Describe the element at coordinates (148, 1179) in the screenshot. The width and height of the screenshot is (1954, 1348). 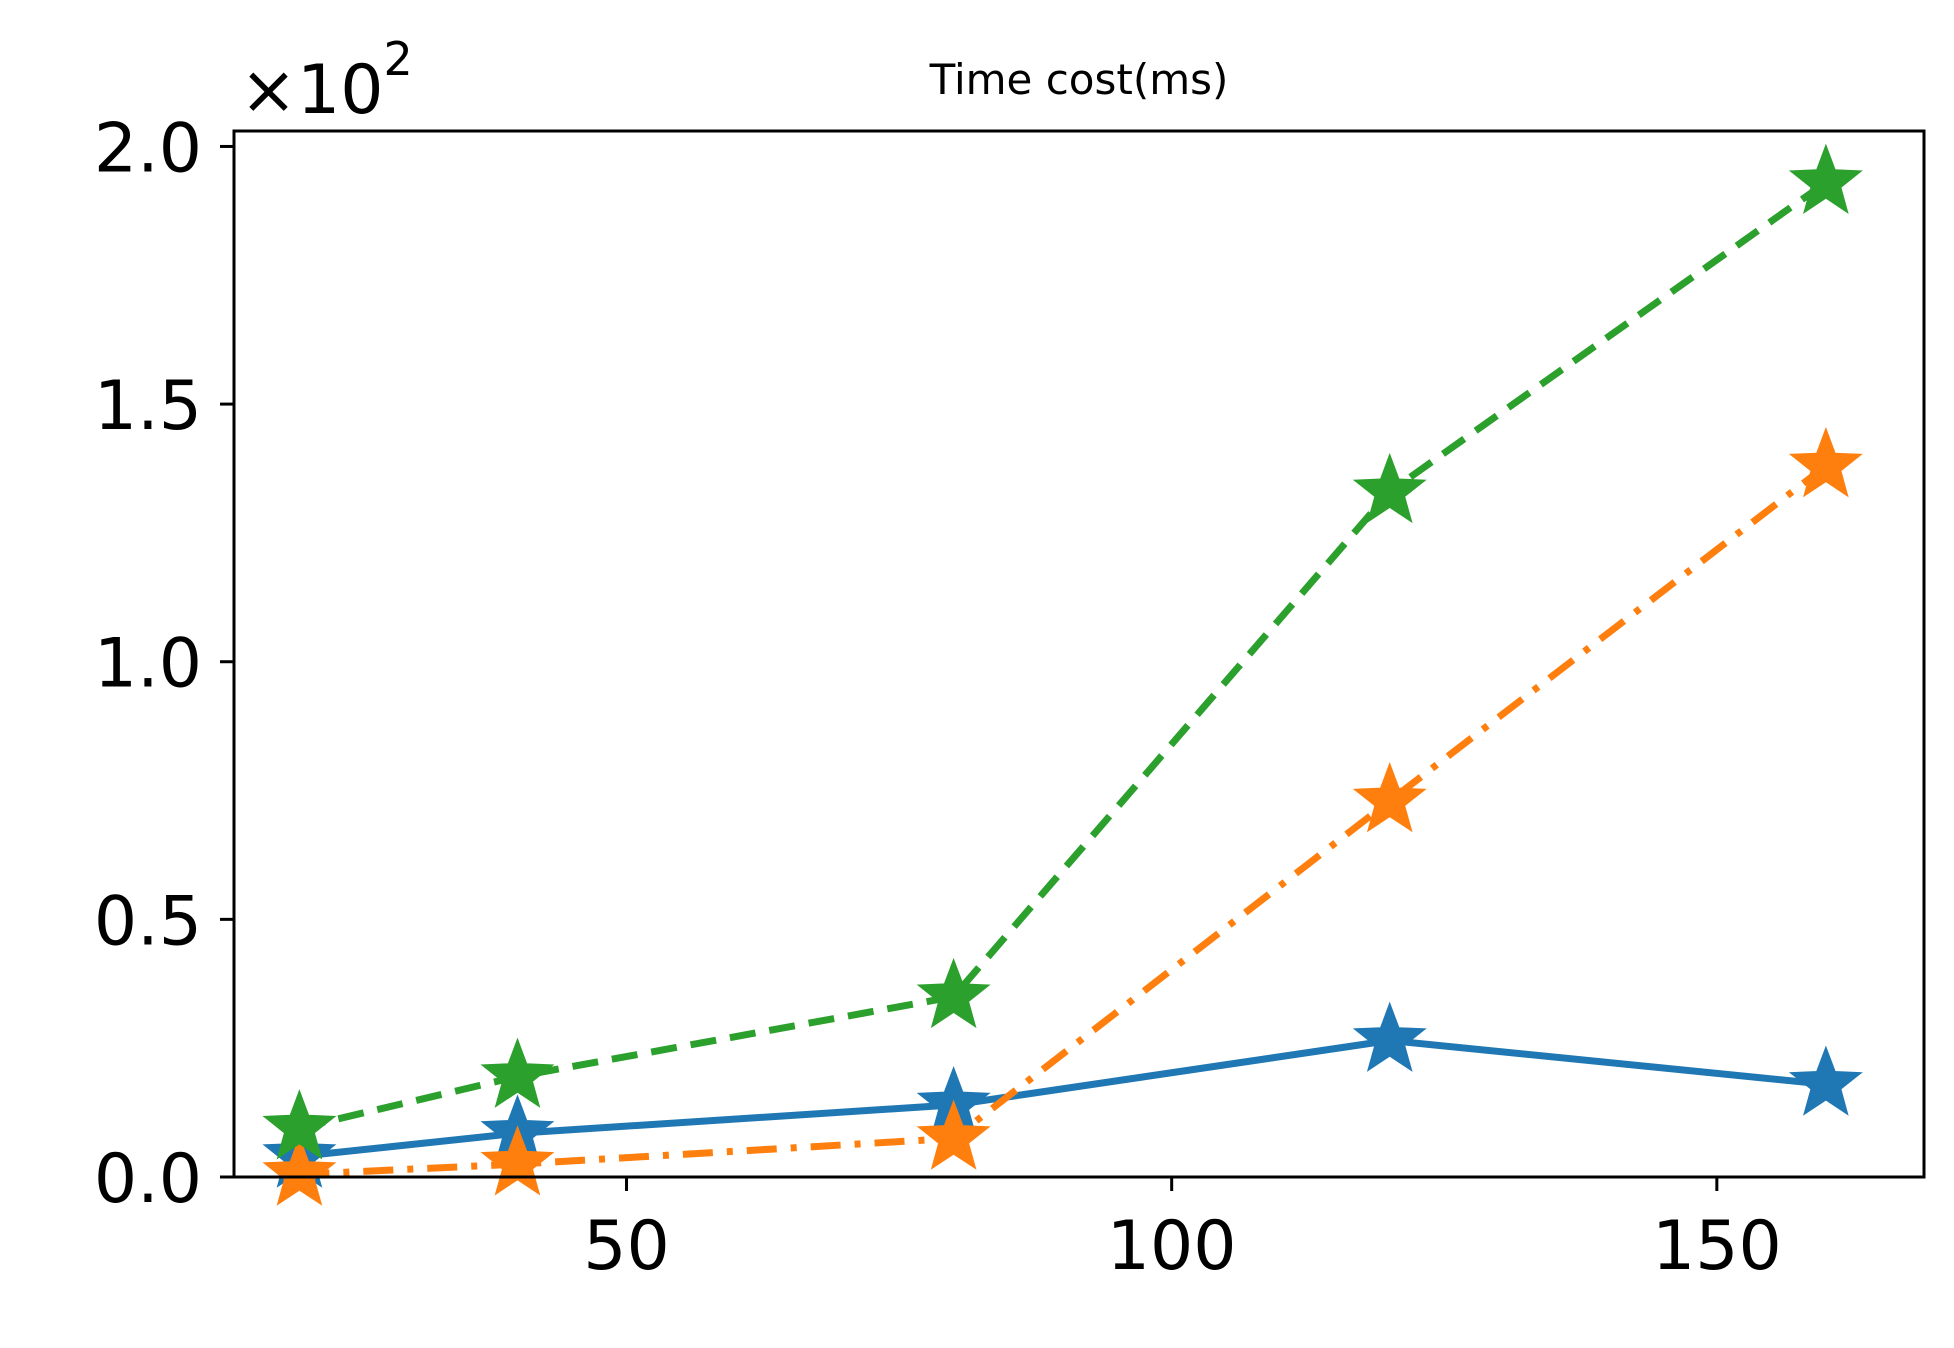
I see `y-tick-label: 0.0` at that location.